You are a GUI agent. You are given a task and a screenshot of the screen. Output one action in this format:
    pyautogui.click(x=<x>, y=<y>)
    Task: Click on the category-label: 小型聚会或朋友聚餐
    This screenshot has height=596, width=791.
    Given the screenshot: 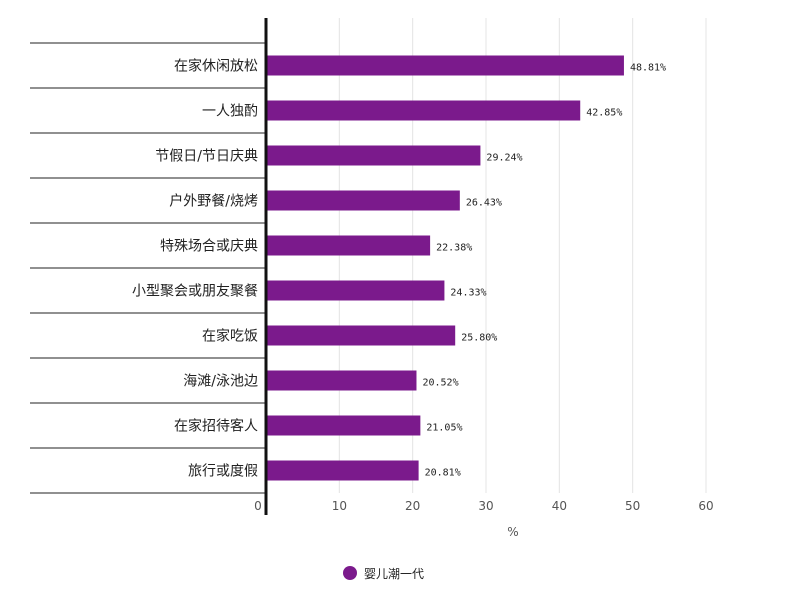 What is the action you would take?
    pyautogui.click(x=195, y=292)
    